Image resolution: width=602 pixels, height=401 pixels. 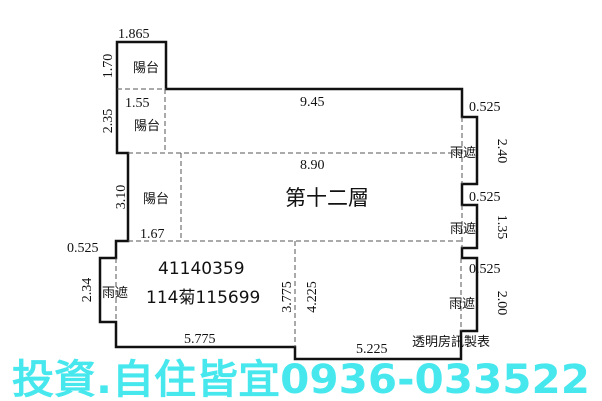 I want to click on dim-left-canopy-depth: 0.525, so click(x=83, y=248).